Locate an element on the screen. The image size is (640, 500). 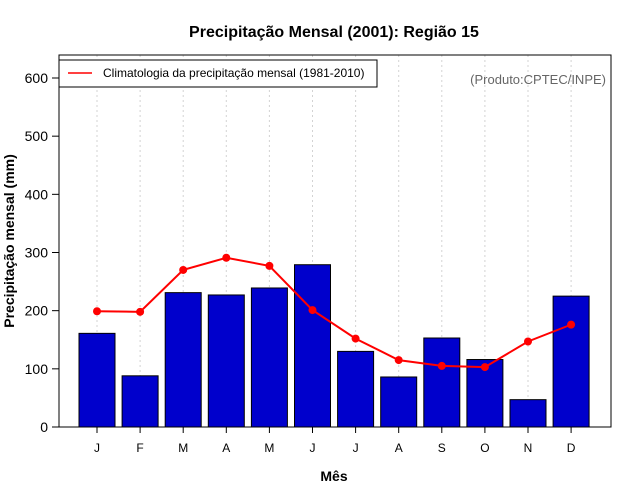
y-tick-label: 400 is located at coordinates (37, 194).